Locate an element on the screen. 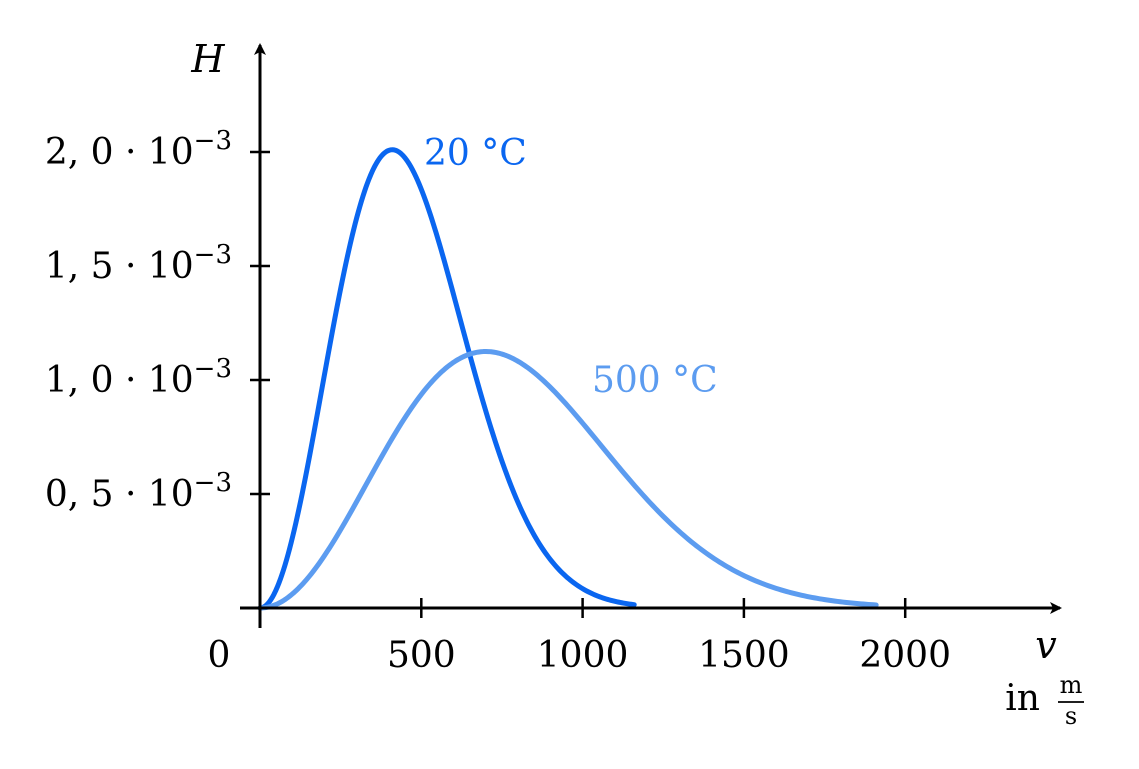 The image size is (1139, 769). origin-label: 0 is located at coordinates (219, 655).